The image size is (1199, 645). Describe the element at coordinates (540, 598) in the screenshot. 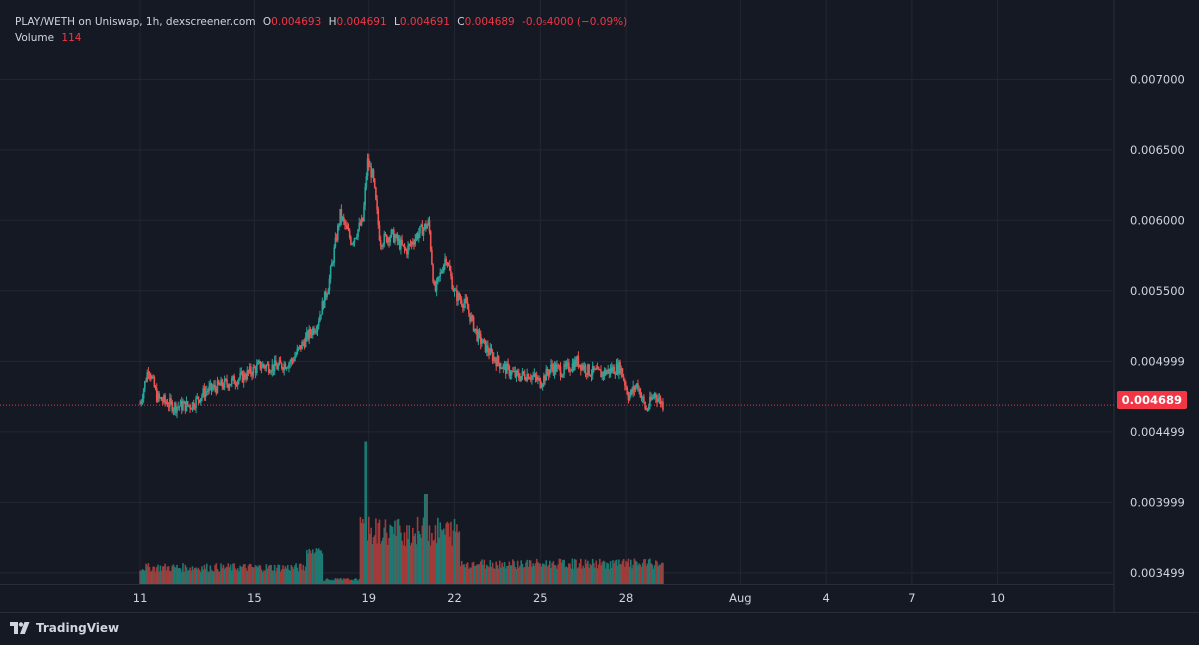

I see `x-tick-label: 25` at that location.